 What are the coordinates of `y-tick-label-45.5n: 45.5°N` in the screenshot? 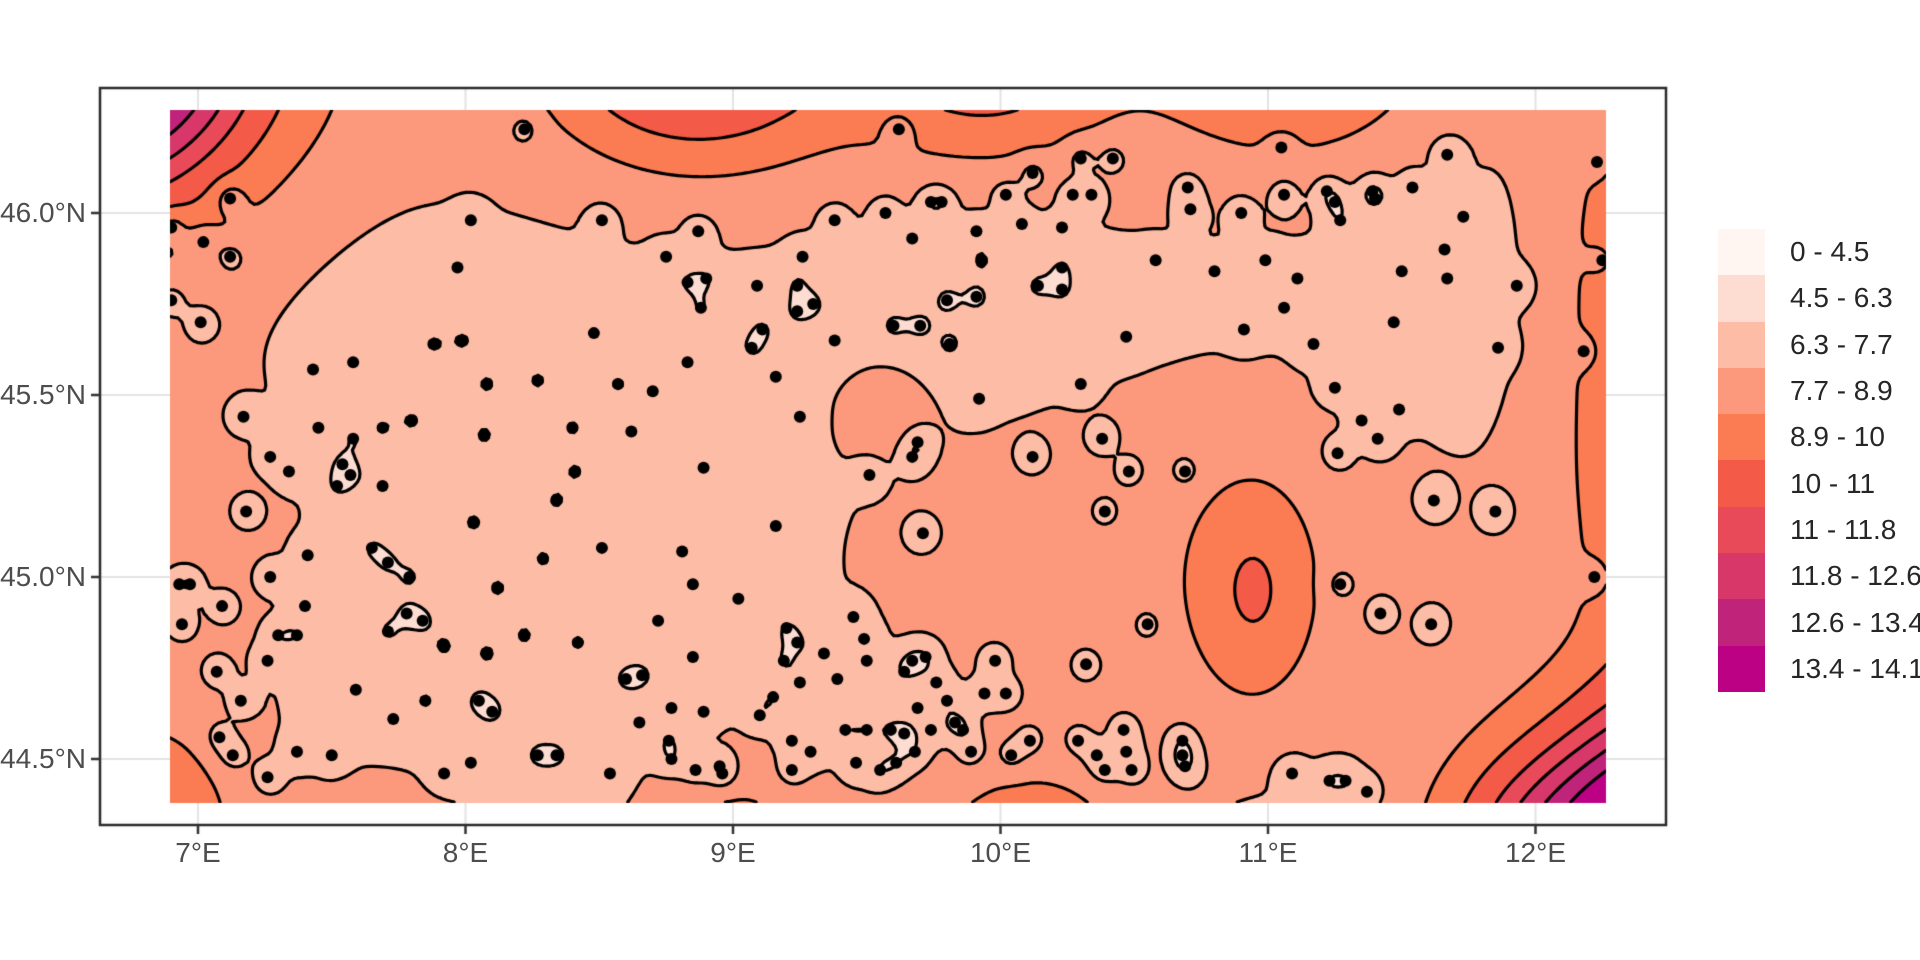 It's located at (43, 394).